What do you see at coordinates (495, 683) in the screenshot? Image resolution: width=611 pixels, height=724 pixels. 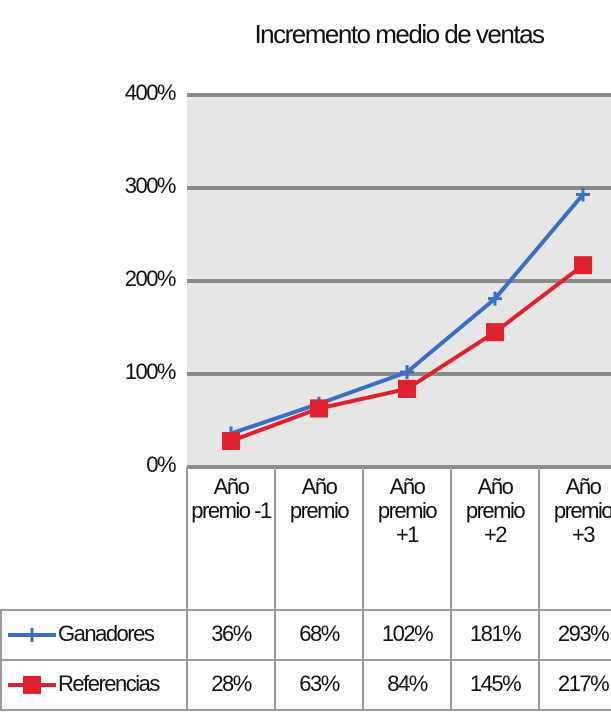 I see `data-label: 145%` at bounding box center [495, 683].